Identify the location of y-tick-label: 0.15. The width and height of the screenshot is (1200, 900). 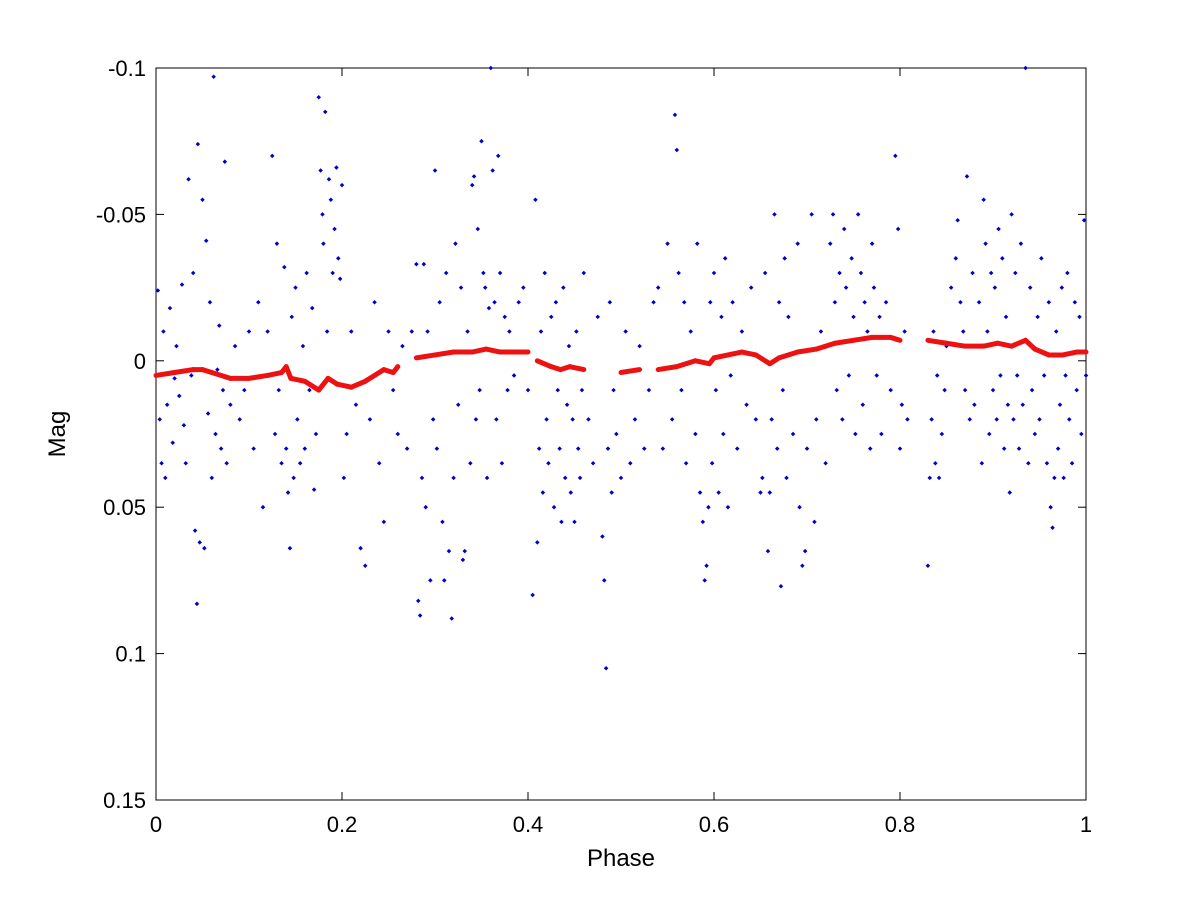
(124, 800).